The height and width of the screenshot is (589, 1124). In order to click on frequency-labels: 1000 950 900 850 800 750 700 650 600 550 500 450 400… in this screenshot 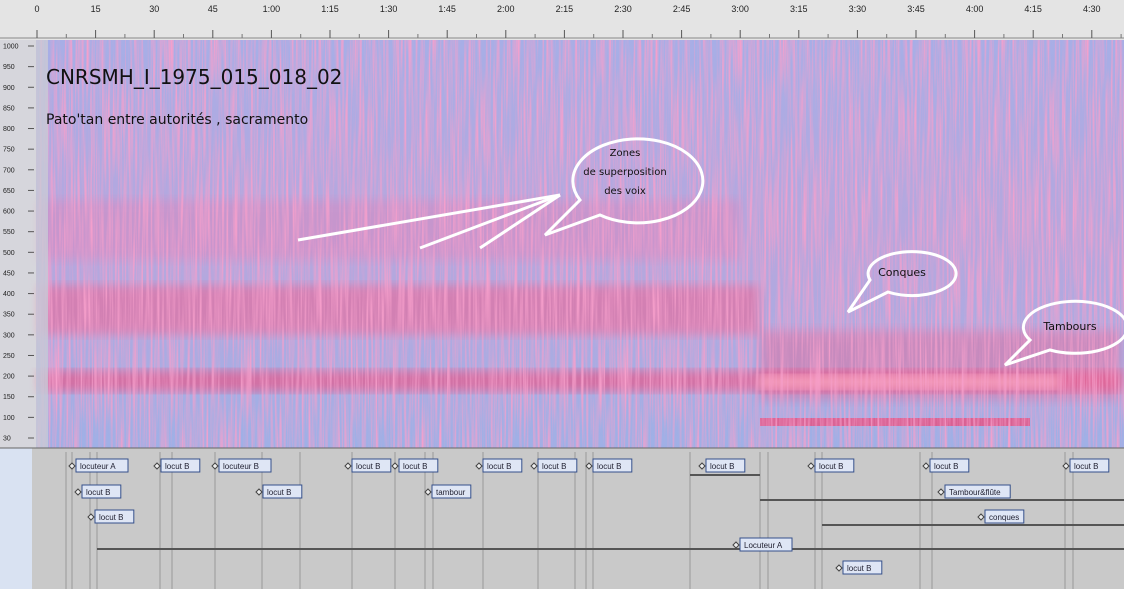, I will do `click(18, 243)`.